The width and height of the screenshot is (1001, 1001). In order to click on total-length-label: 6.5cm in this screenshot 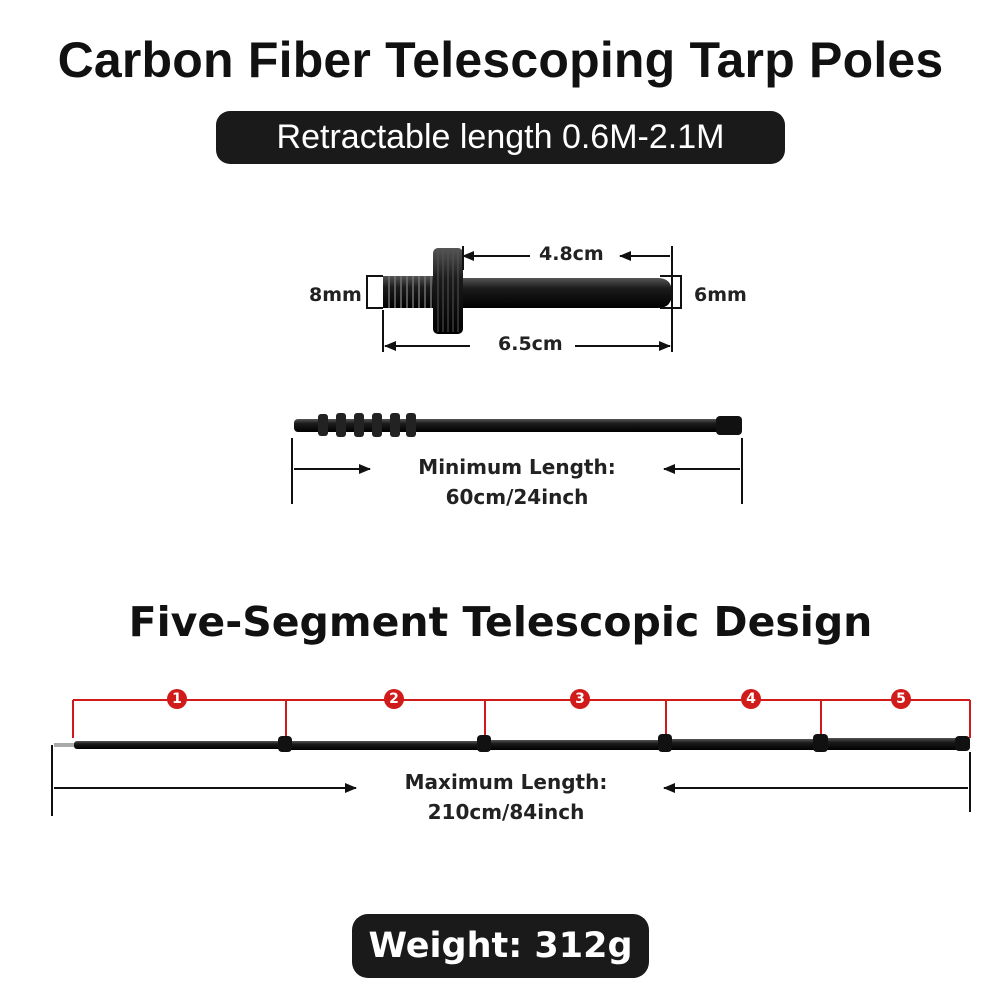, I will do `click(530, 344)`.